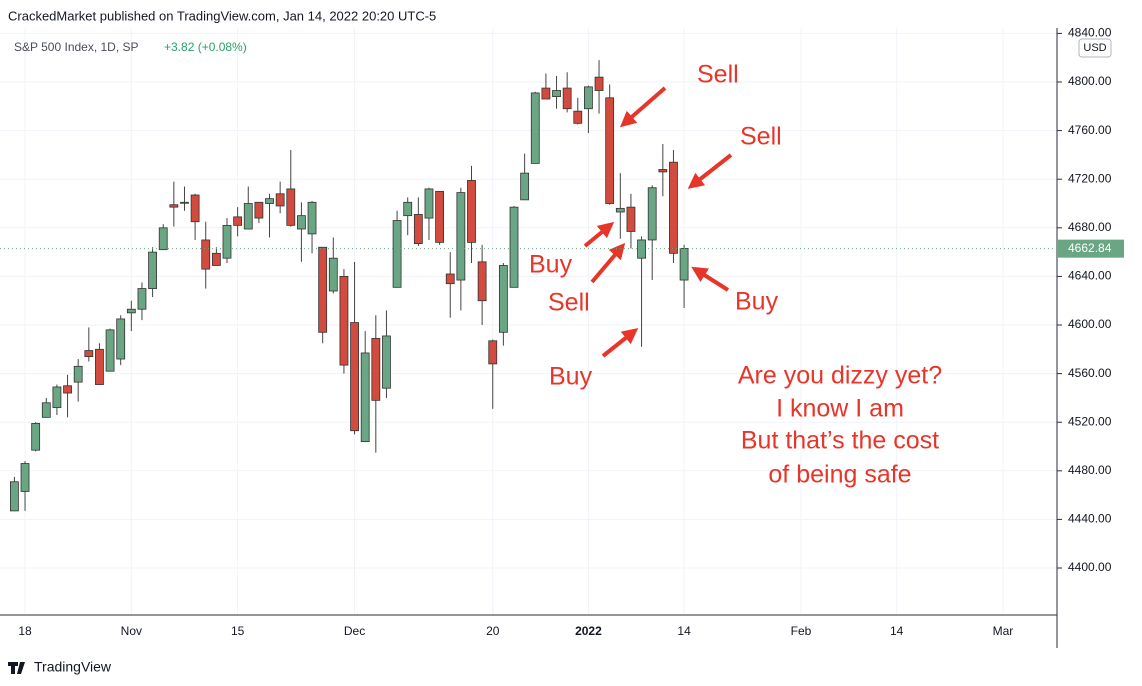 Image resolution: width=1142 pixels, height=686 pixels. Describe the element at coordinates (839, 475) in the screenshot. I see `annotation: of being safe` at that location.